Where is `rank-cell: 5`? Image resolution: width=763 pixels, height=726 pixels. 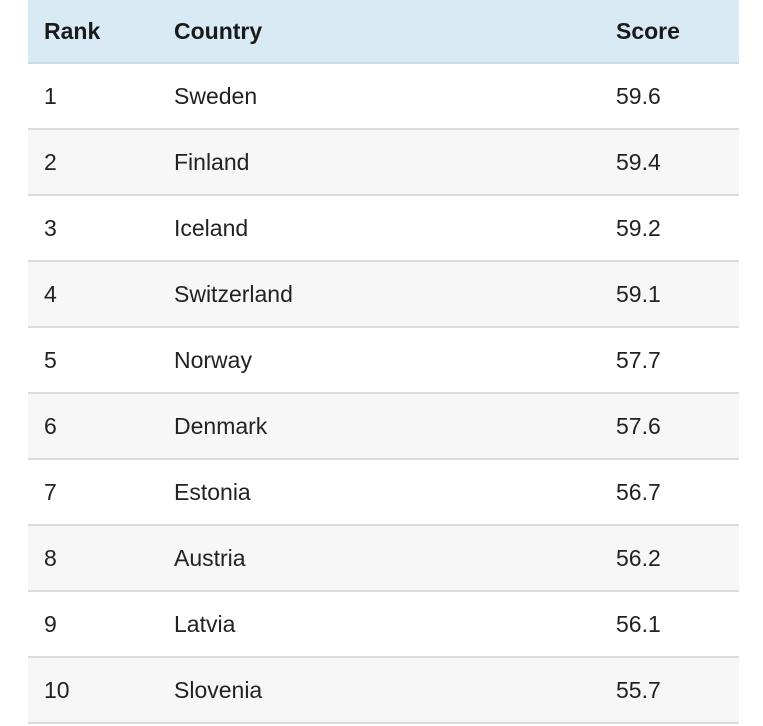
rank-cell: 5 is located at coordinates (93, 360).